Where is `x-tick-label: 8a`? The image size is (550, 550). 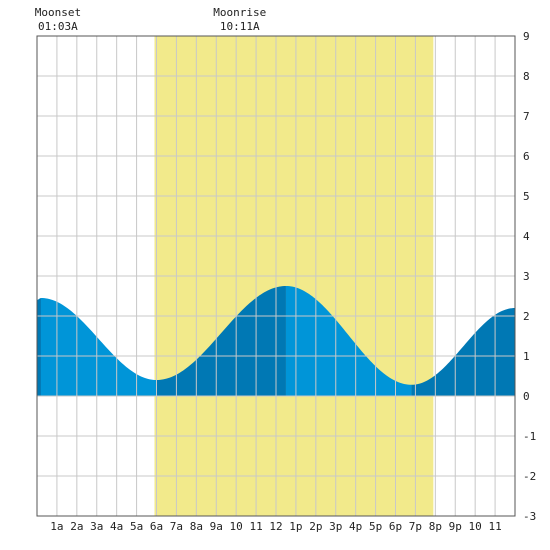
x-tick-label: 8a is located at coordinates (196, 526).